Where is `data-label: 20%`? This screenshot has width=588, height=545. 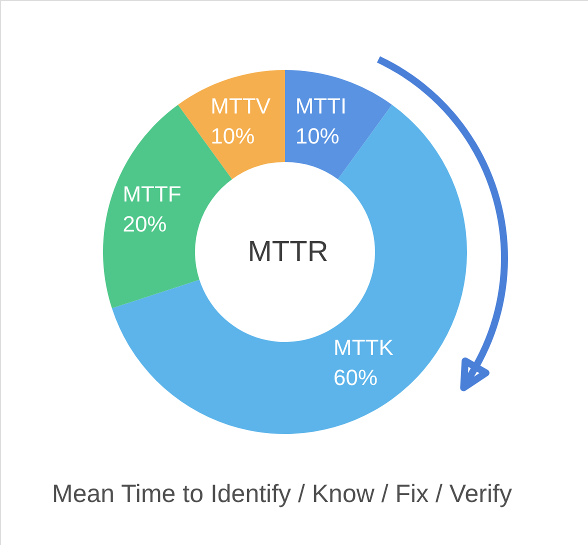
data-label: 20% is located at coordinates (144, 224).